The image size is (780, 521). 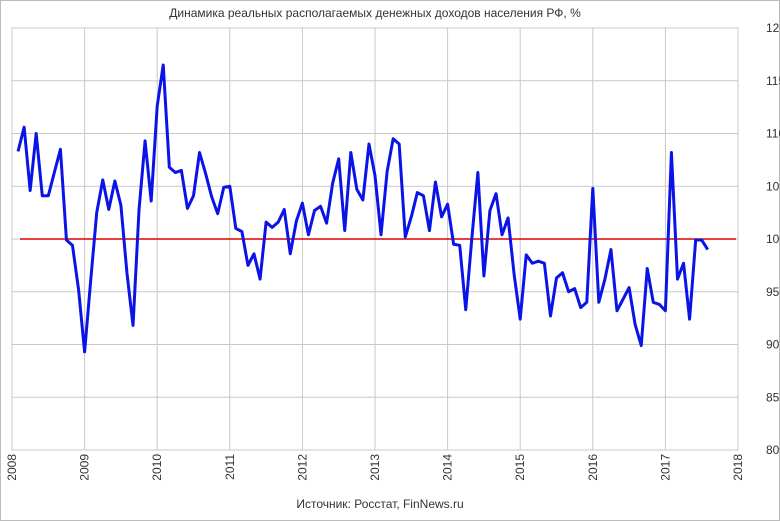 I want to click on x-tick-label: 2015, so click(x=520, y=467).